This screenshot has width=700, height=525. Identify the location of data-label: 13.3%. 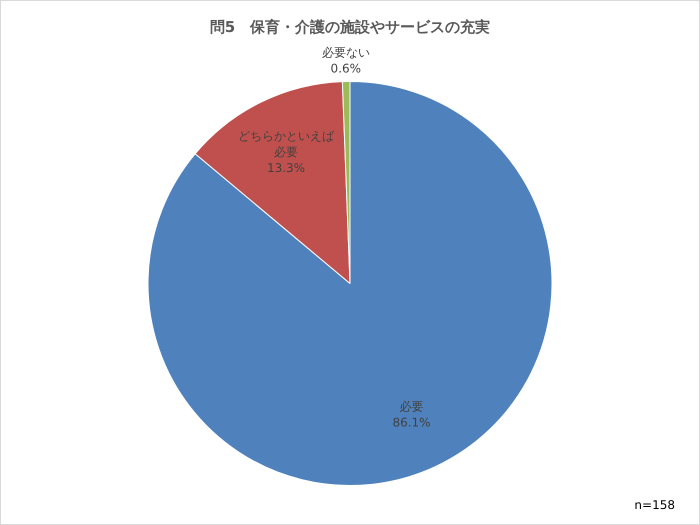
(286, 168).